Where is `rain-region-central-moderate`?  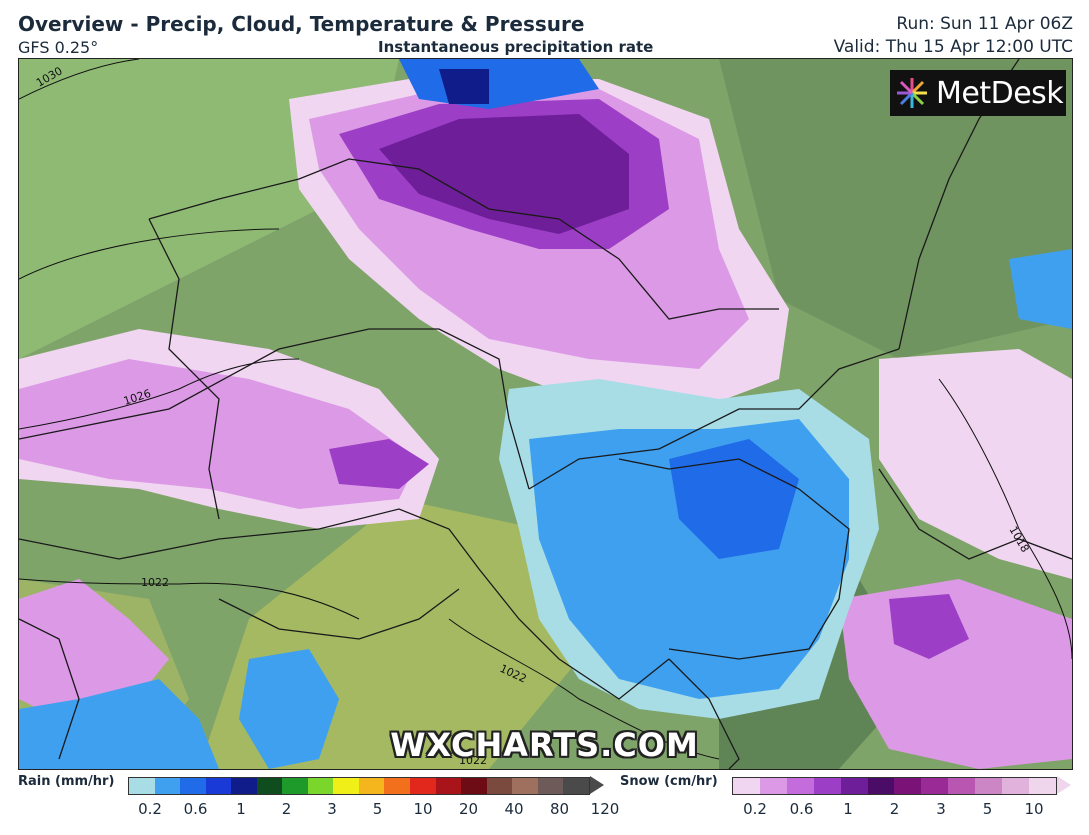
rain-region-central-moderate is located at coordinates (734, 499).